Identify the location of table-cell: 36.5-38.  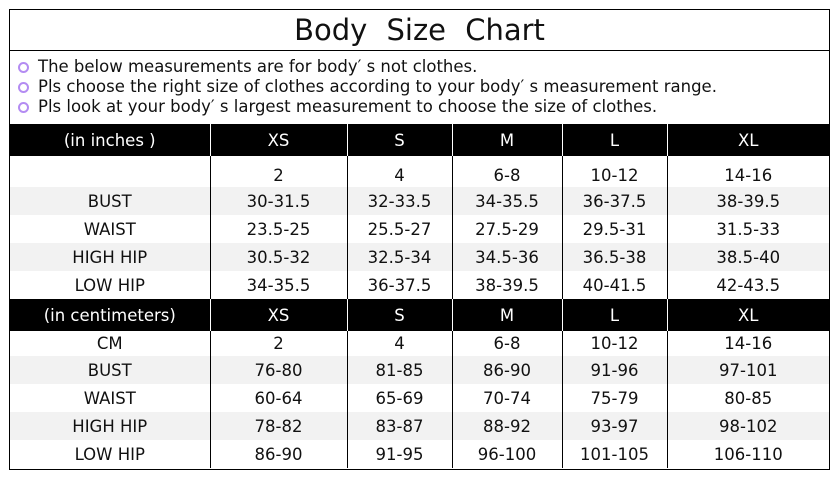
(614, 257).